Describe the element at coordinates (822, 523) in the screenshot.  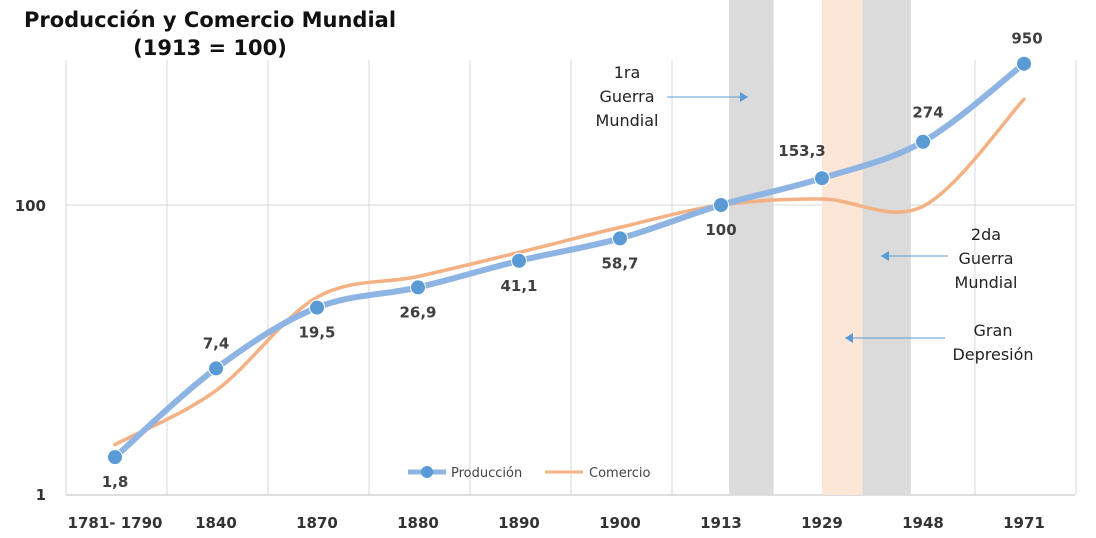
I see `x-tick-label: 1929` at that location.